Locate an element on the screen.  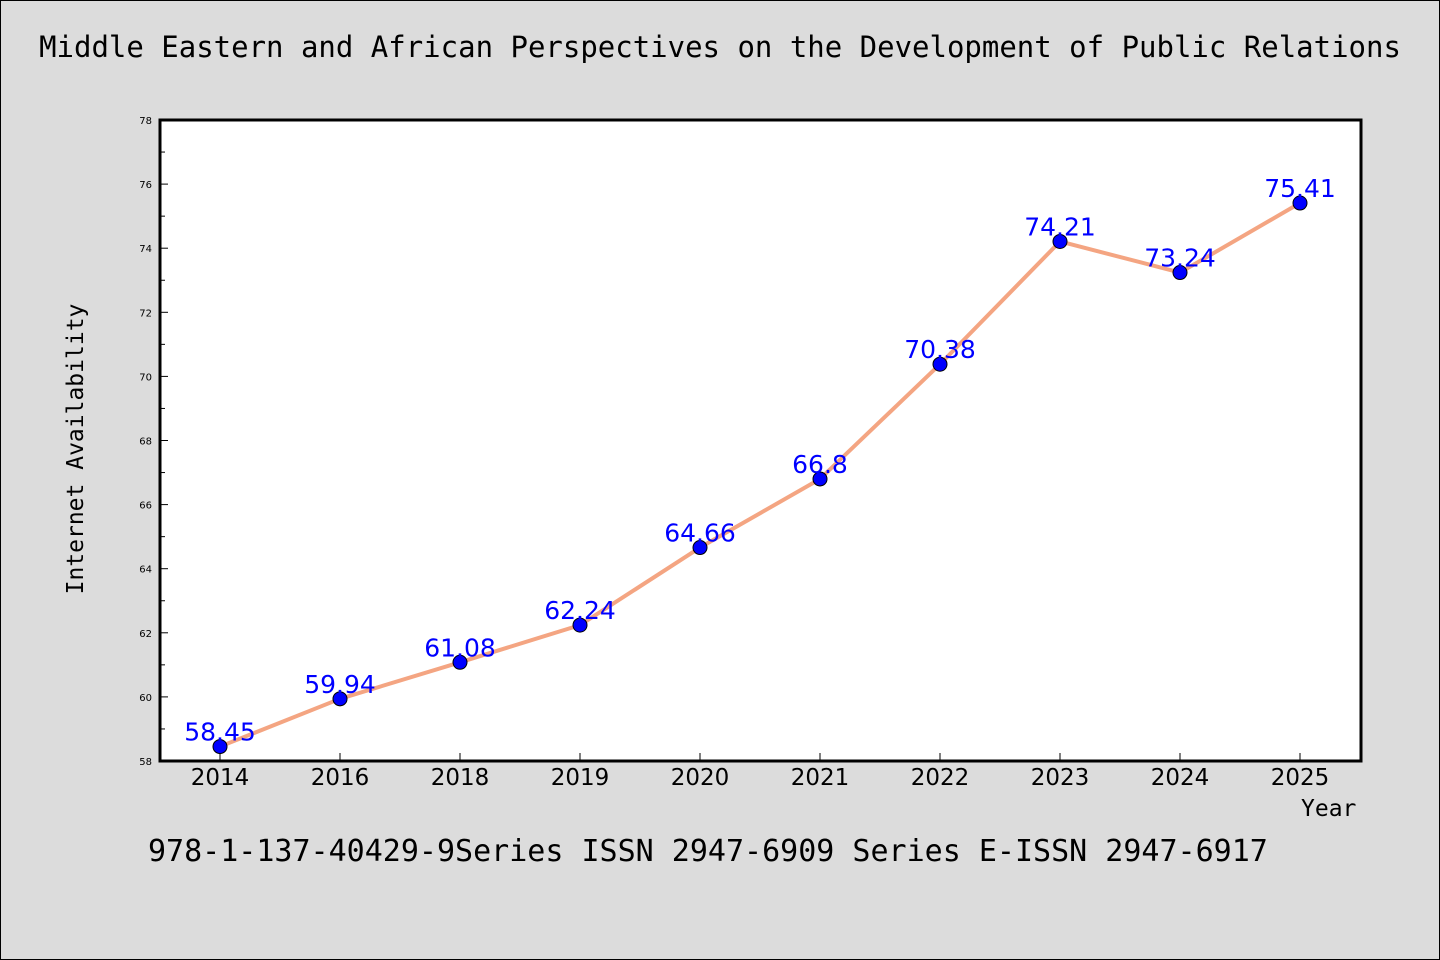
data-label: 75.41 is located at coordinates (1300, 188).